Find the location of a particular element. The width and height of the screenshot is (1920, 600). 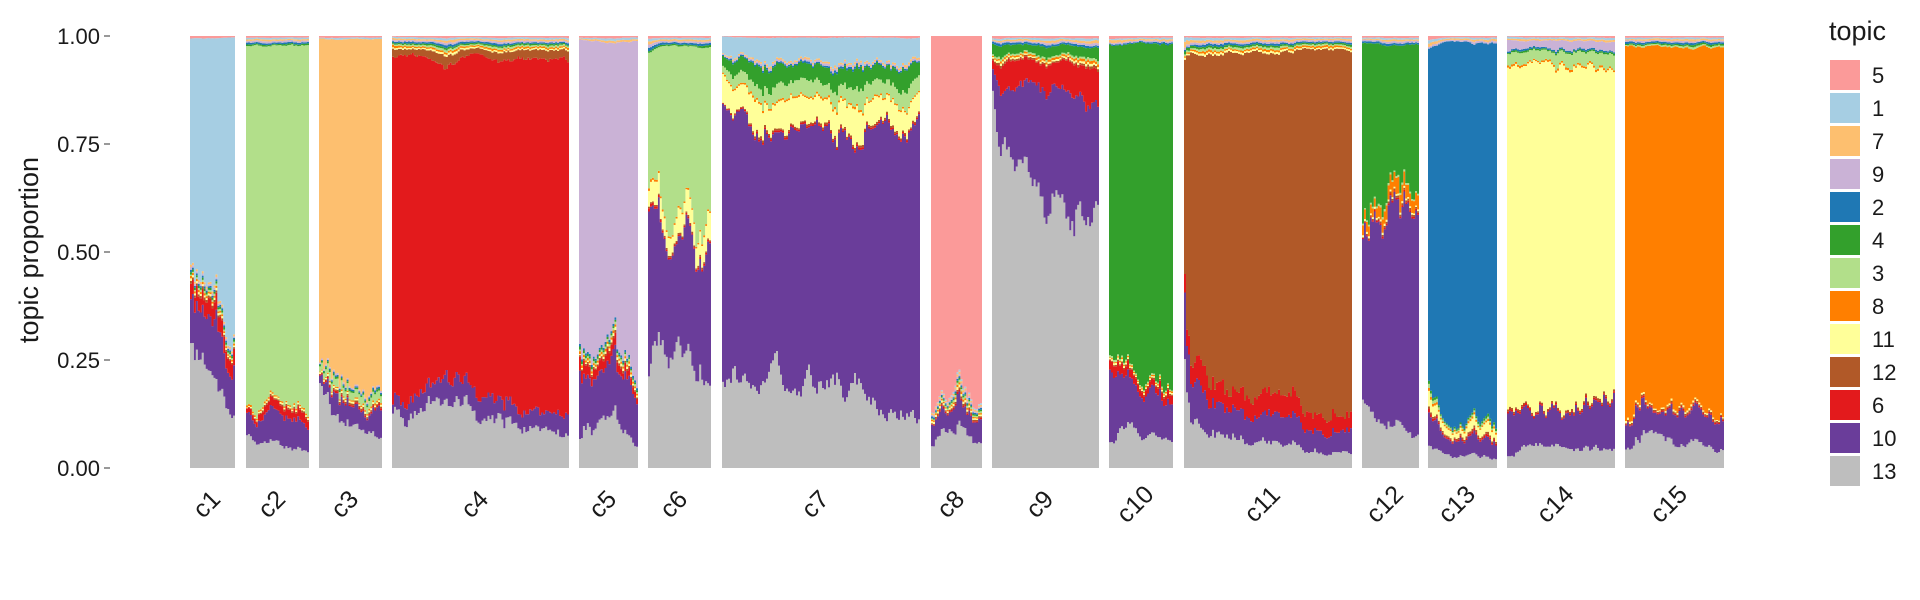

cluster-c3 is located at coordinates (350, 252).